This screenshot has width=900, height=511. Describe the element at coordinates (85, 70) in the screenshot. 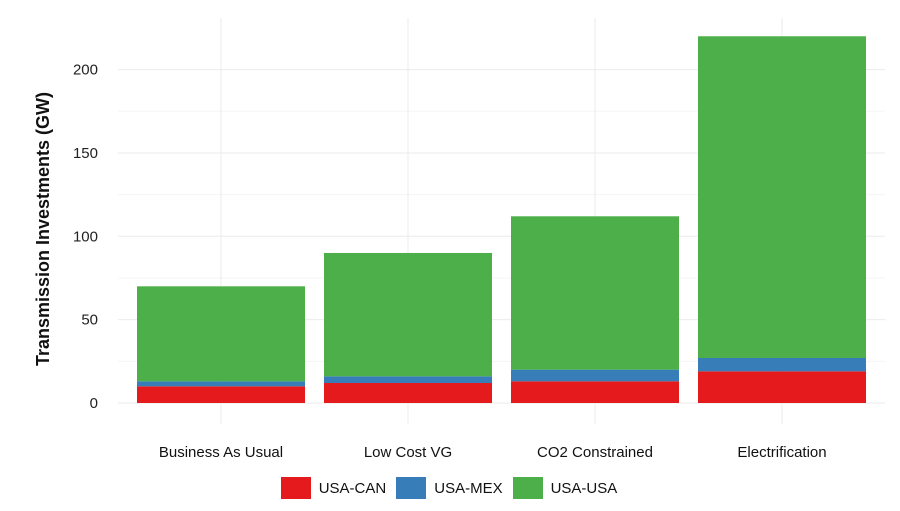

I see `y-tick-label: 200` at that location.